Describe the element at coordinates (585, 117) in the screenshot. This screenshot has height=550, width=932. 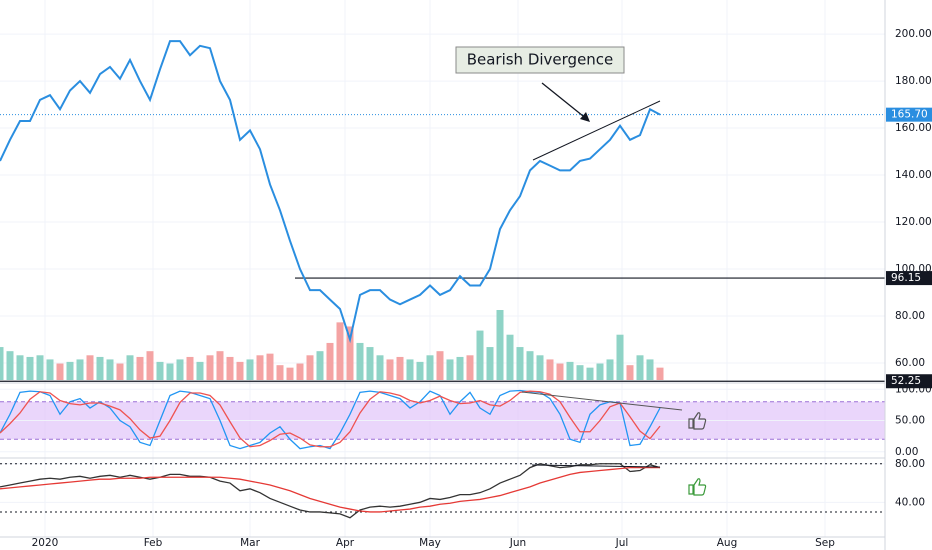
I see `arrow-head` at that location.